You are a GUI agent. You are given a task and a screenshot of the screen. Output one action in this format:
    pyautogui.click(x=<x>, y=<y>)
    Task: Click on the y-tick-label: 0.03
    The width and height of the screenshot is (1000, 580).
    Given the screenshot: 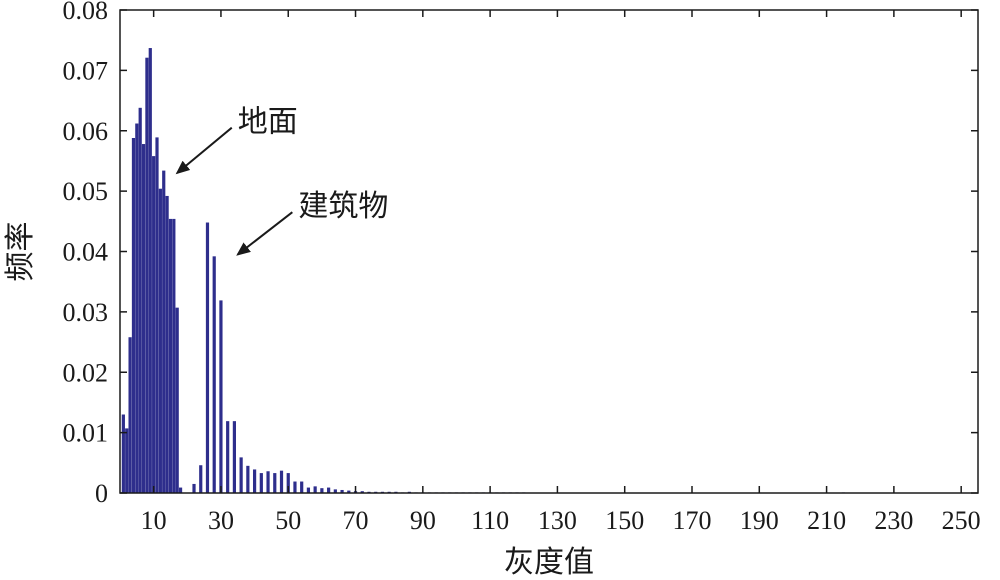 What is the action you would take?
    pyautogui.click(x=86, y=312)
    